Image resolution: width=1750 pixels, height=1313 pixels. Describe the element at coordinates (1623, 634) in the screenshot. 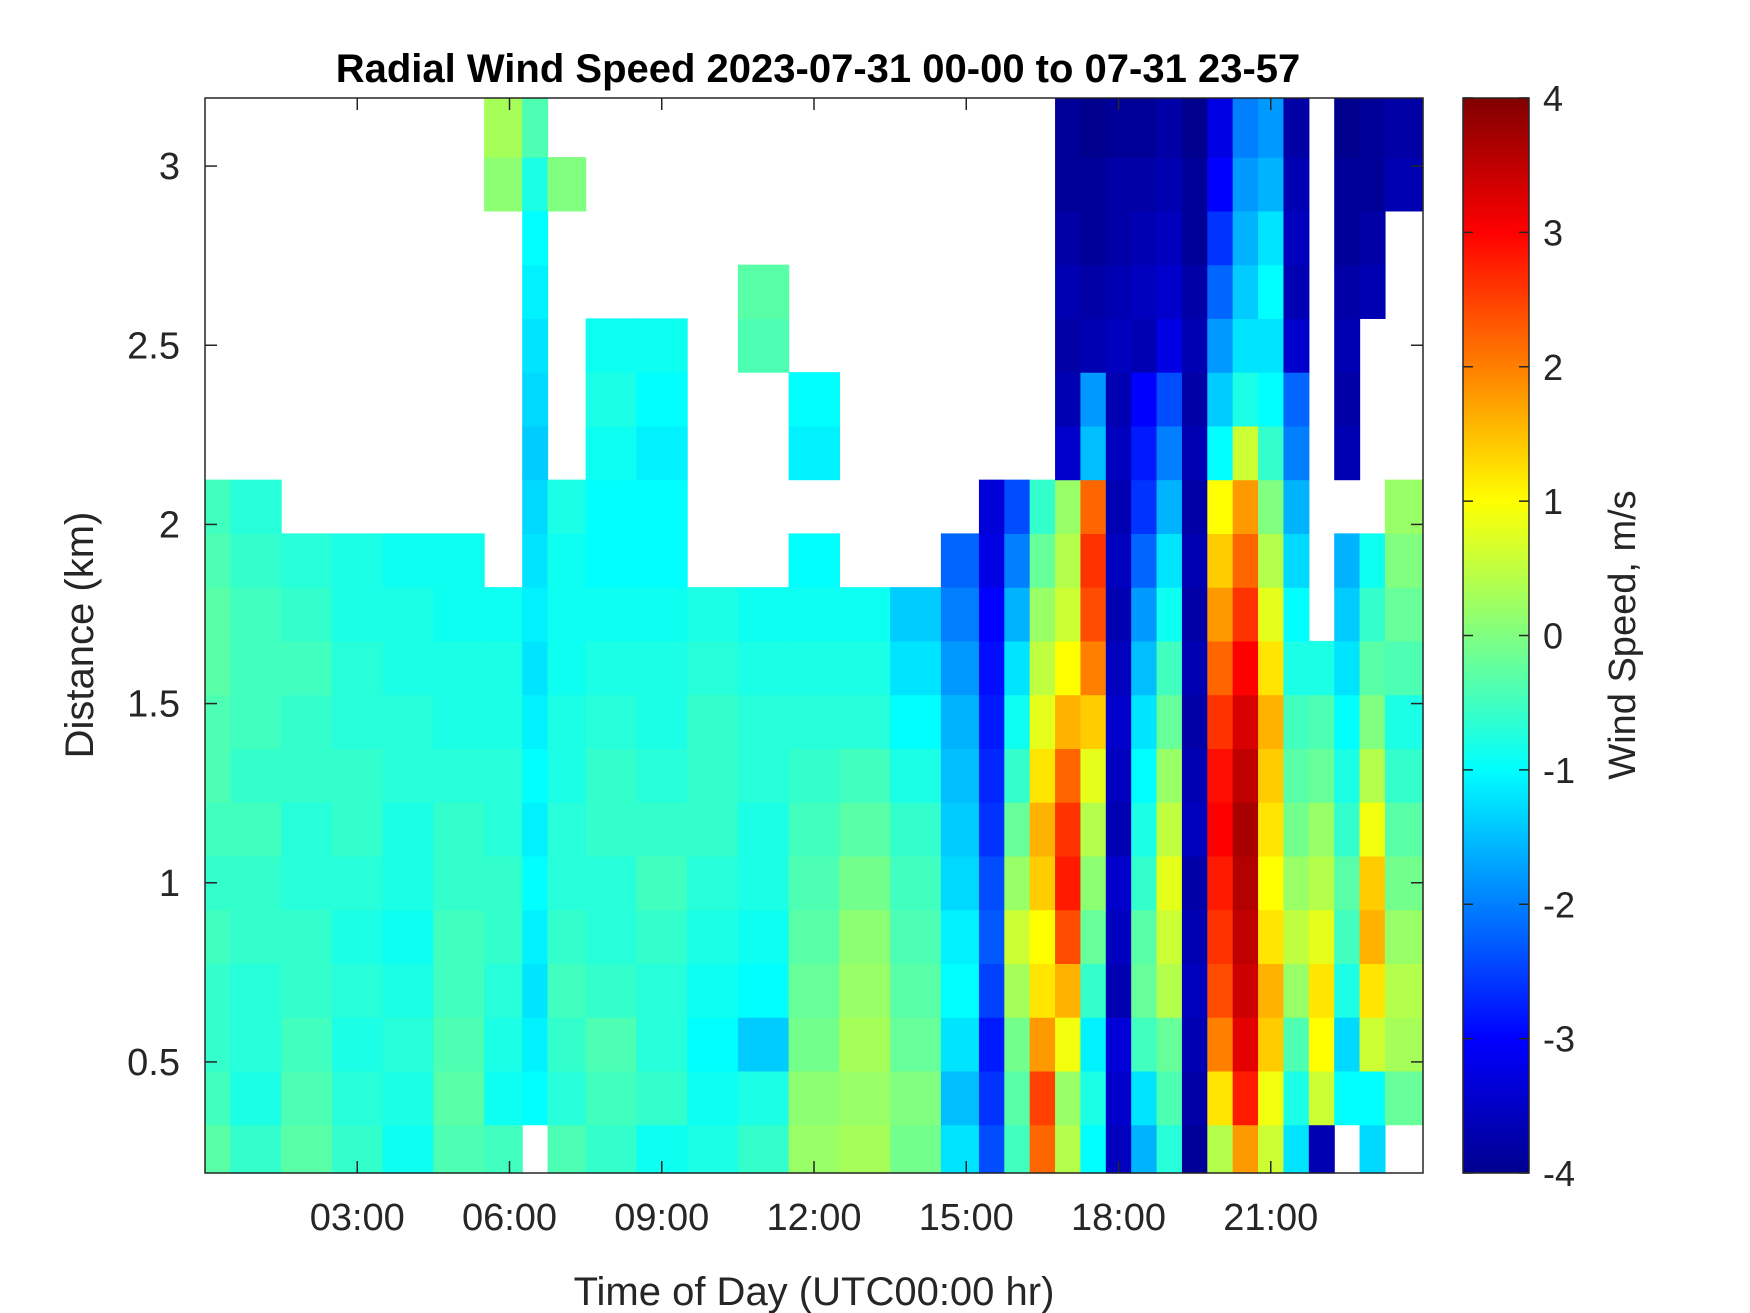

I see `colorbar-label: Wind Speed, m/s` at that location.